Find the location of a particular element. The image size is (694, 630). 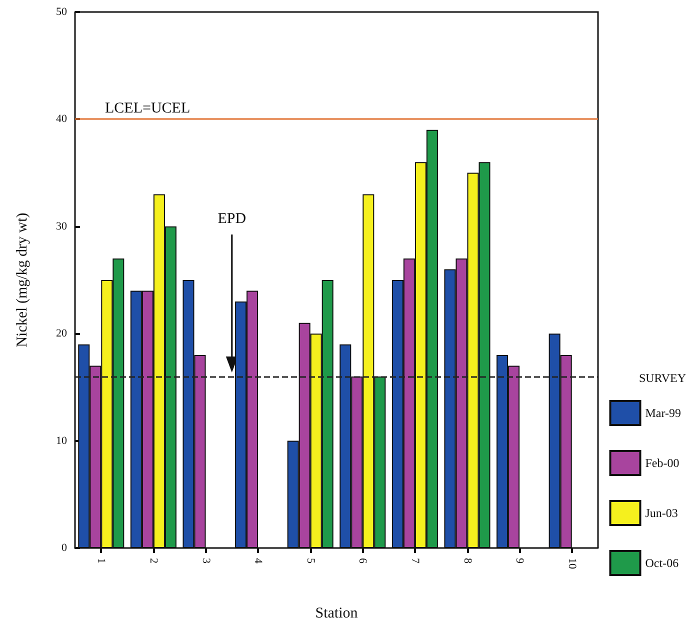

y-tick-label: 0 is located at coordinates (65, 548).